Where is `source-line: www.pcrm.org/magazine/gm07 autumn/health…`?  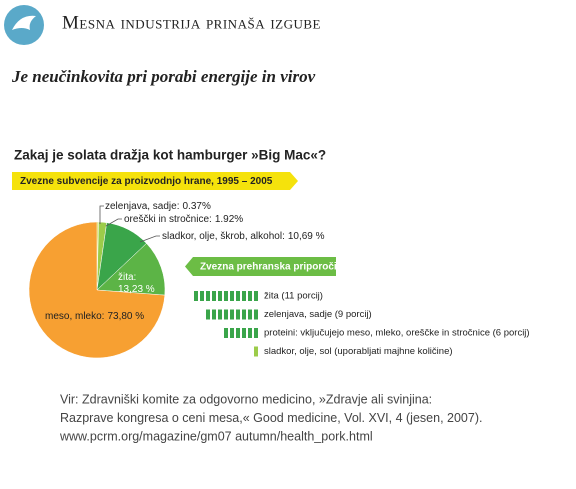 source-line: www.pcrm.org/magazine/gm07 autumn/health… is located at coordinates (216, 436).